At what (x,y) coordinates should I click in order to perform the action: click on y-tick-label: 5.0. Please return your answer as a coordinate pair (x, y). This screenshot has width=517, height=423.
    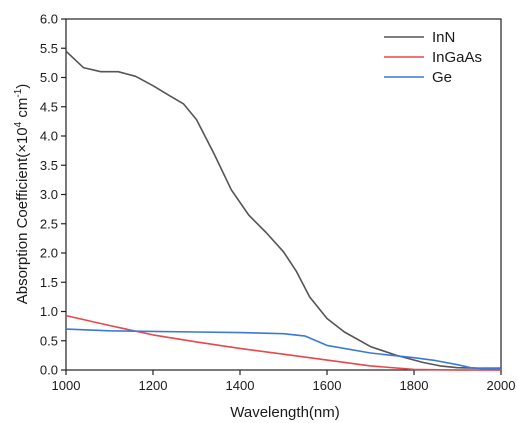
    Looking at the image, I should click on (49, 77).